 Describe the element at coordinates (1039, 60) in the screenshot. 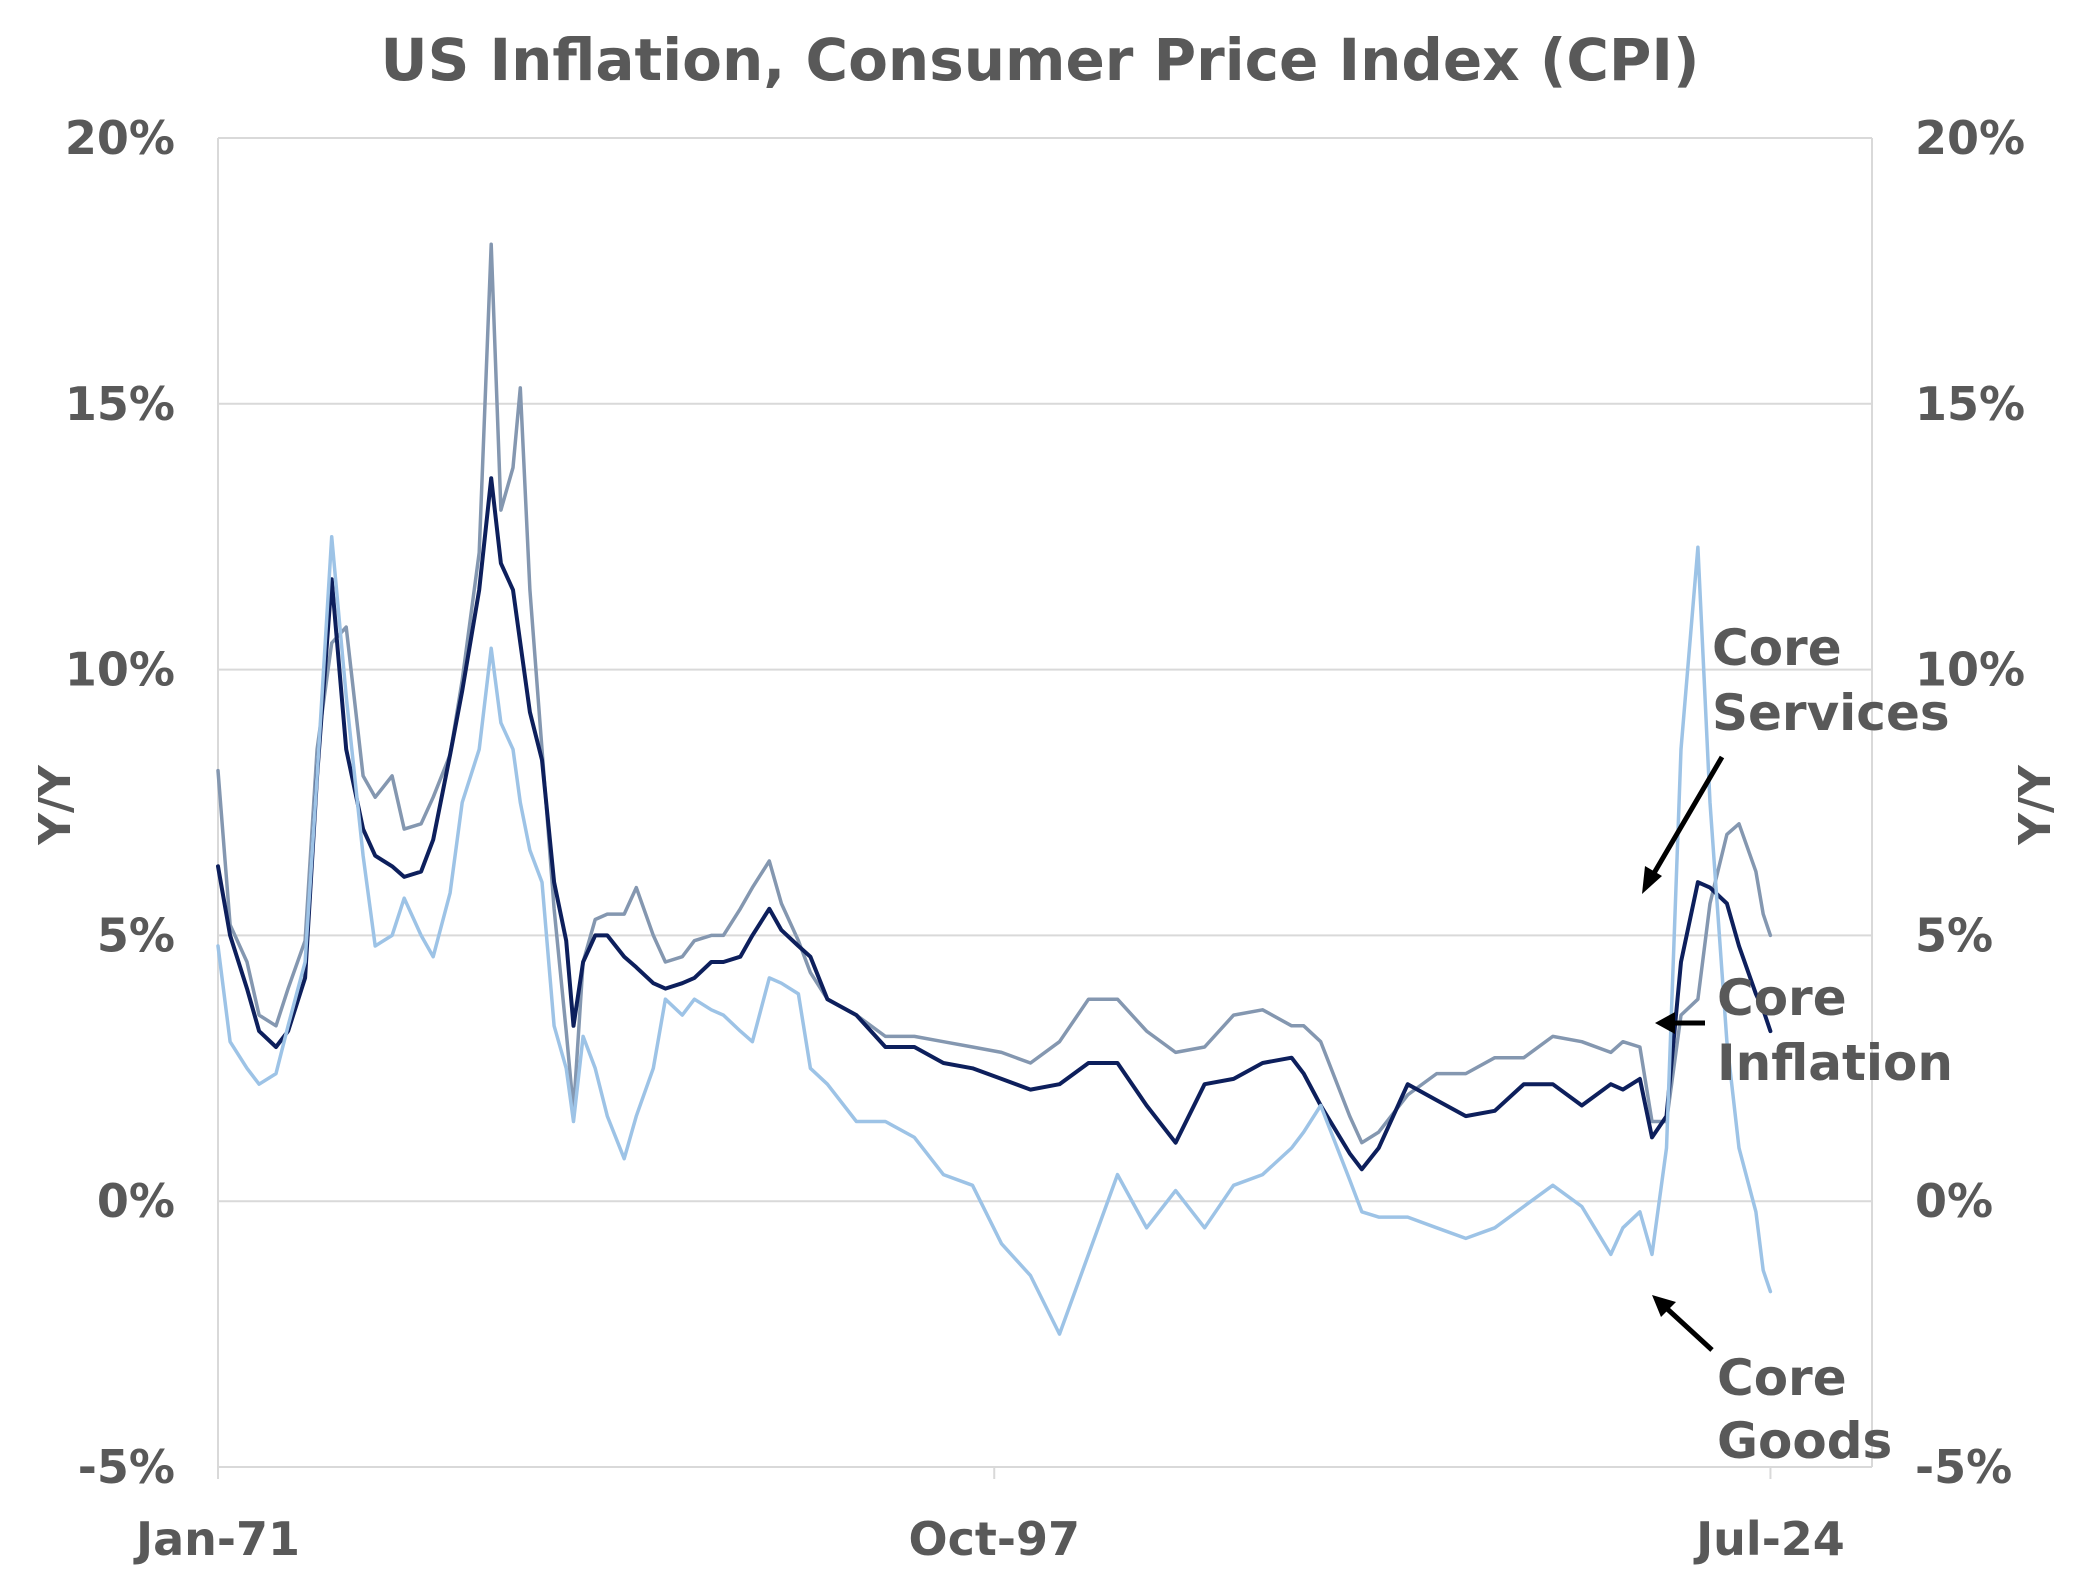

I see `chart-title: US Inflation, Consumer Price Index (CPI)` at that location.